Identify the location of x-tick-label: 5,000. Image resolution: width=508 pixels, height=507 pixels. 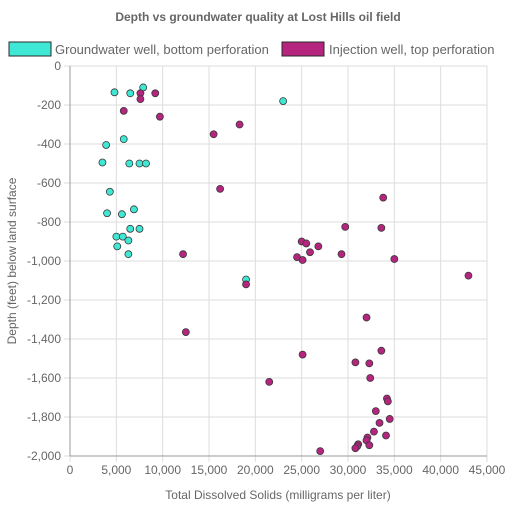
(116, 470).